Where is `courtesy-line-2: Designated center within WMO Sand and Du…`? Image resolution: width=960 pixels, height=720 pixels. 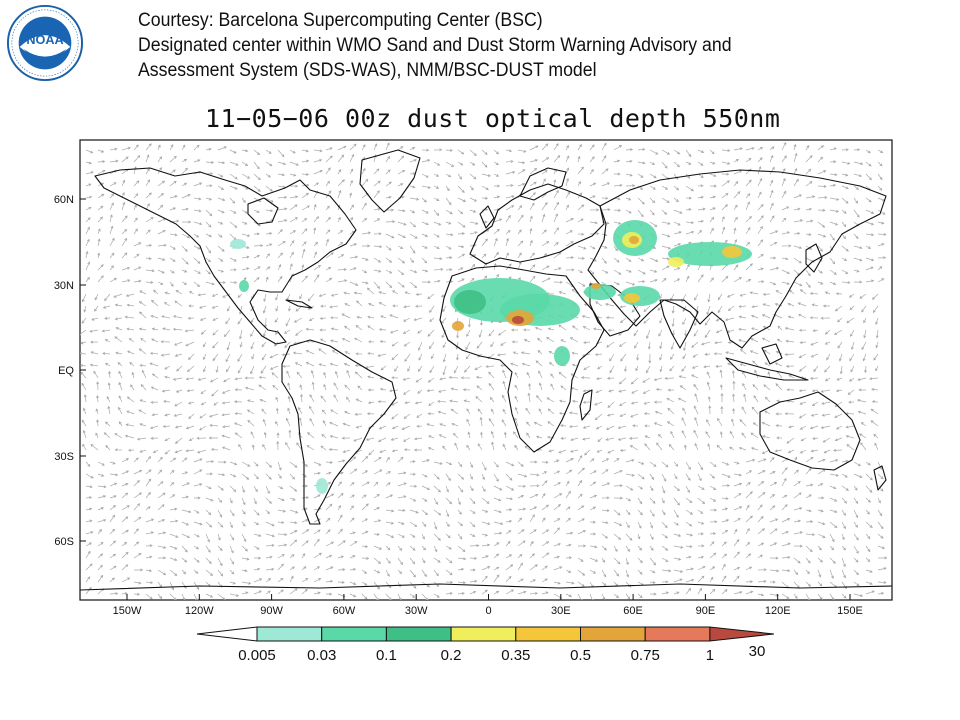 courtesy-line-2: Designated center within WMO Sand and Du… is located at coordinates (435, 45).